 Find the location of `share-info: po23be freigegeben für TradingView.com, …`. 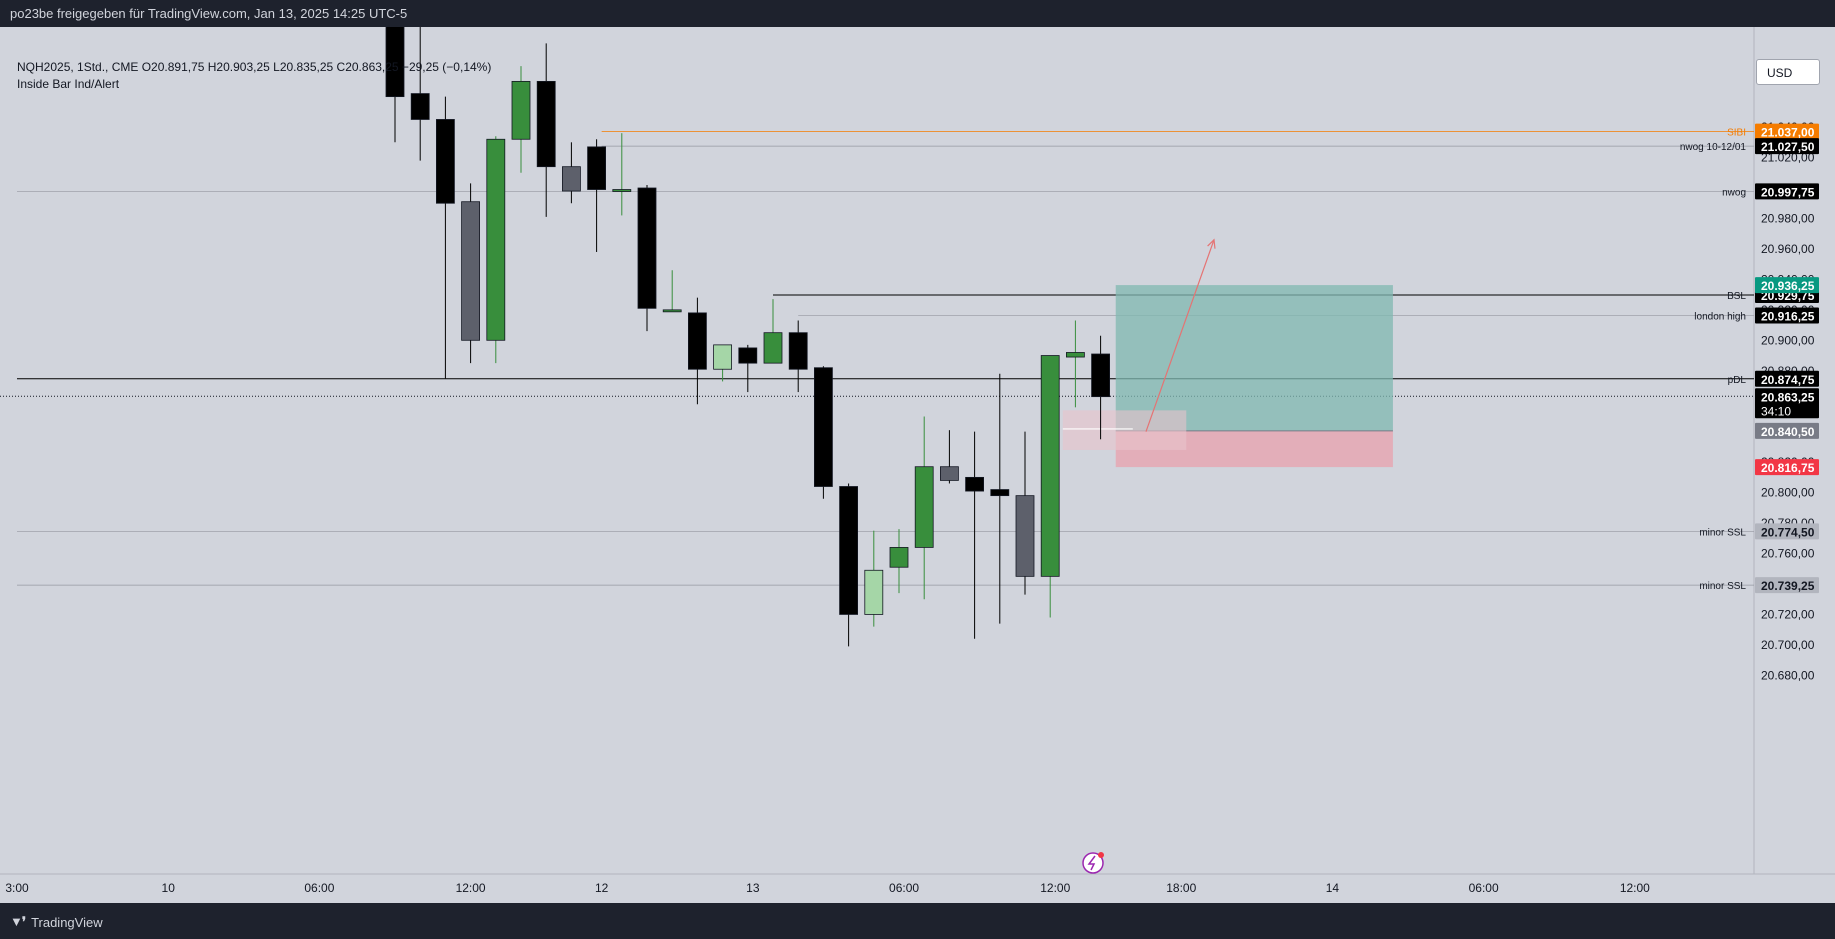

share-info: po23be freigegeben für TradingView.com, … is located at coordinates (209, 13).